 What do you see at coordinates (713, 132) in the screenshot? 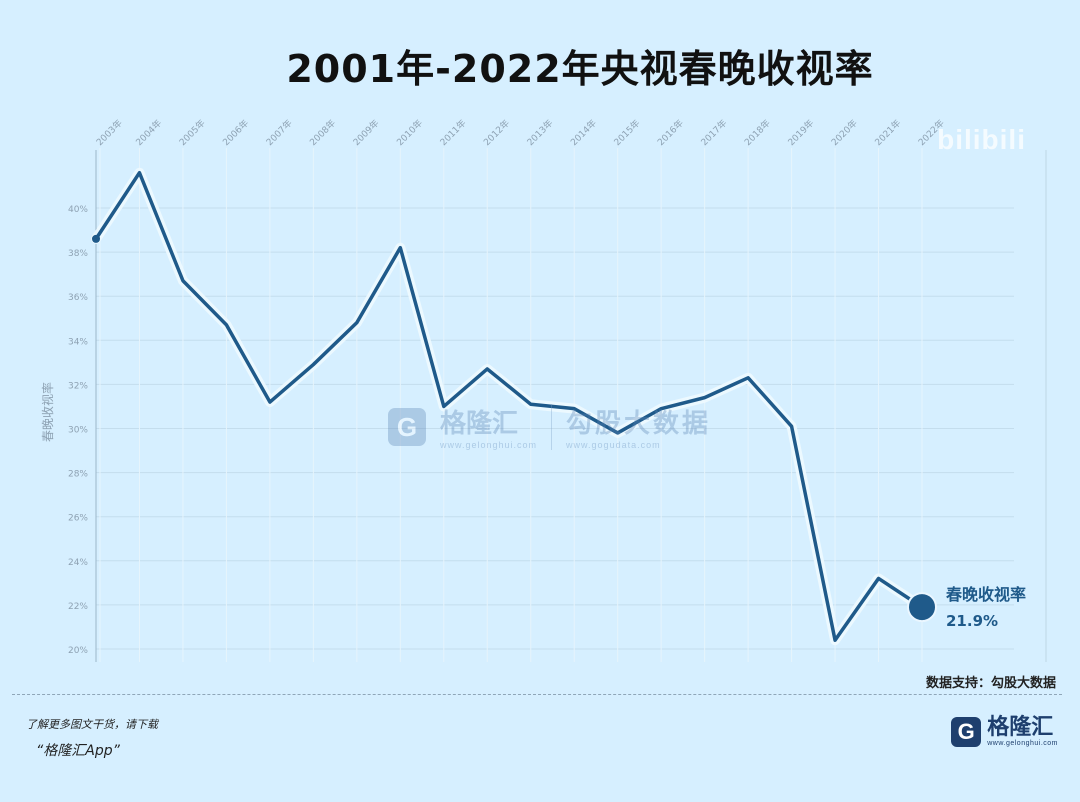
I see `x-tick-label: 2017年` at bounding box center [713, 132].